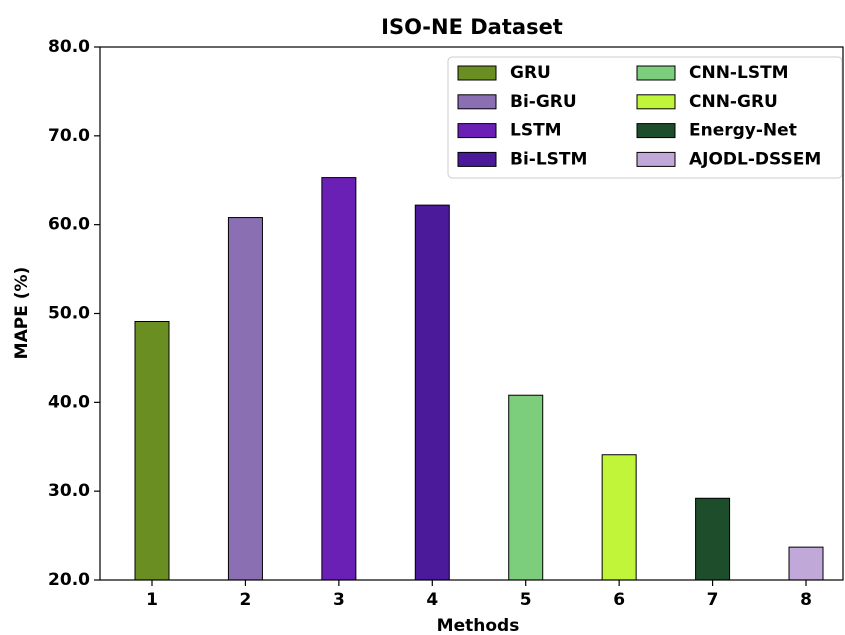  I want to click on legend-label: CNN-LSTM, so click(739, 73).